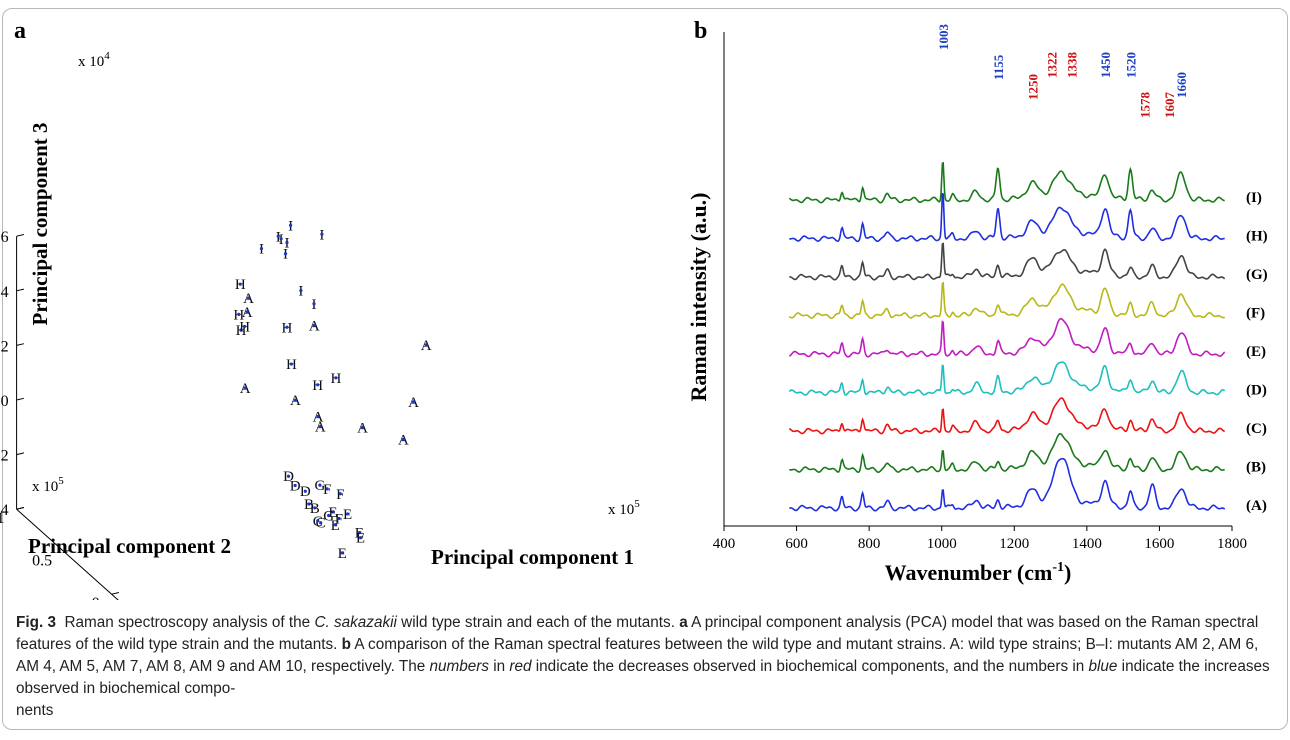 This screenshot has width=1290, height=740. What do you see at coordinates (520, 666) in the screenshot?
I see `caption-red-word: red` at bounding box center [520, 666].